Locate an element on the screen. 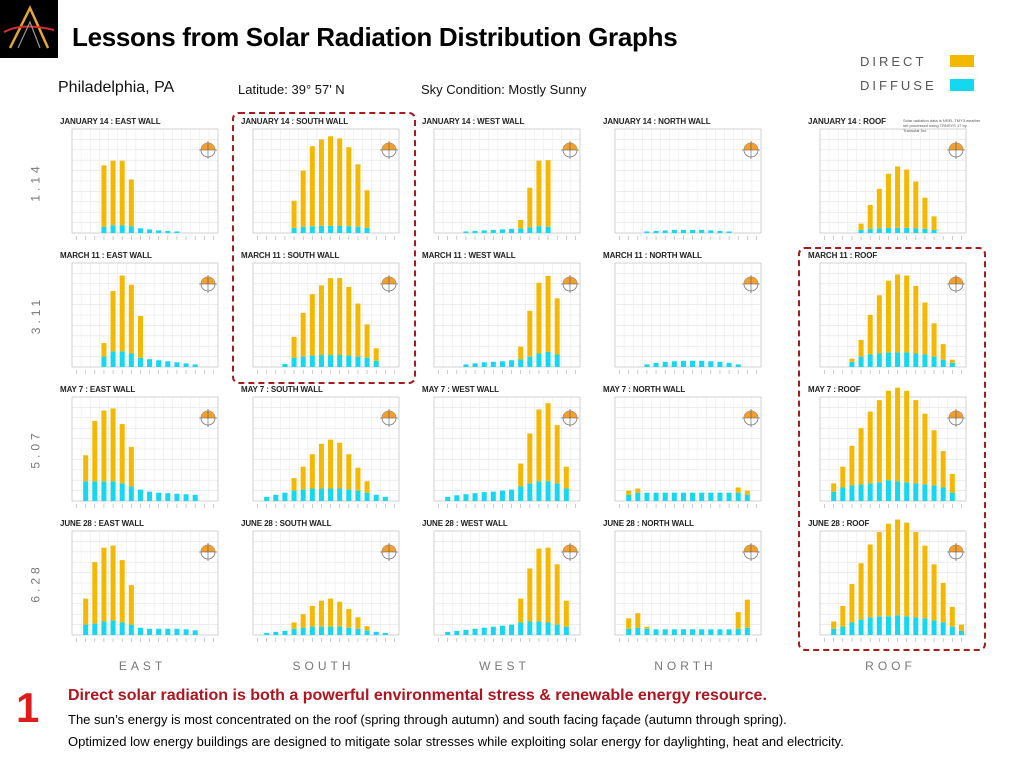 The image size is (1024, 768). chart-title: MAY 7 : WEST WALL is located at coordinates (460, 389).